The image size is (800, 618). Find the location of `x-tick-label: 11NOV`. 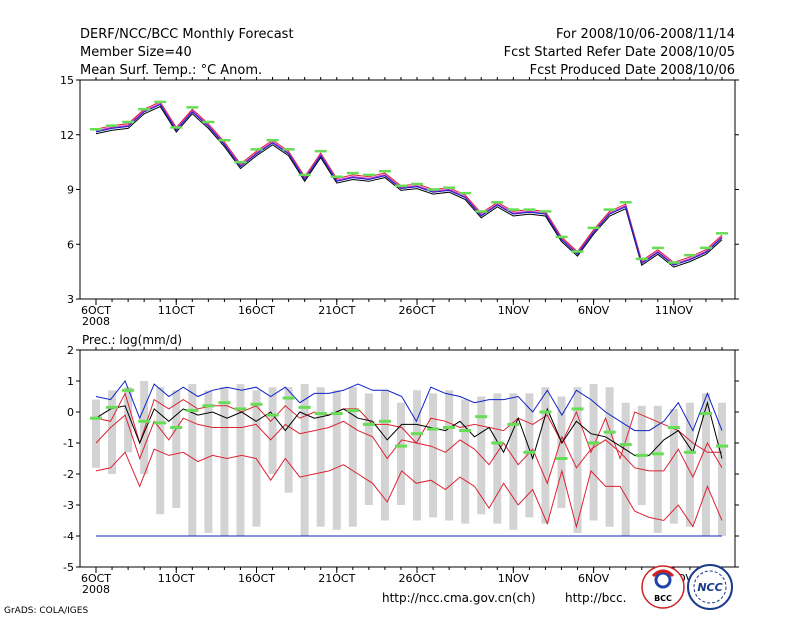

x-tick-label: 11NOV is located at coordinates (674, 310).